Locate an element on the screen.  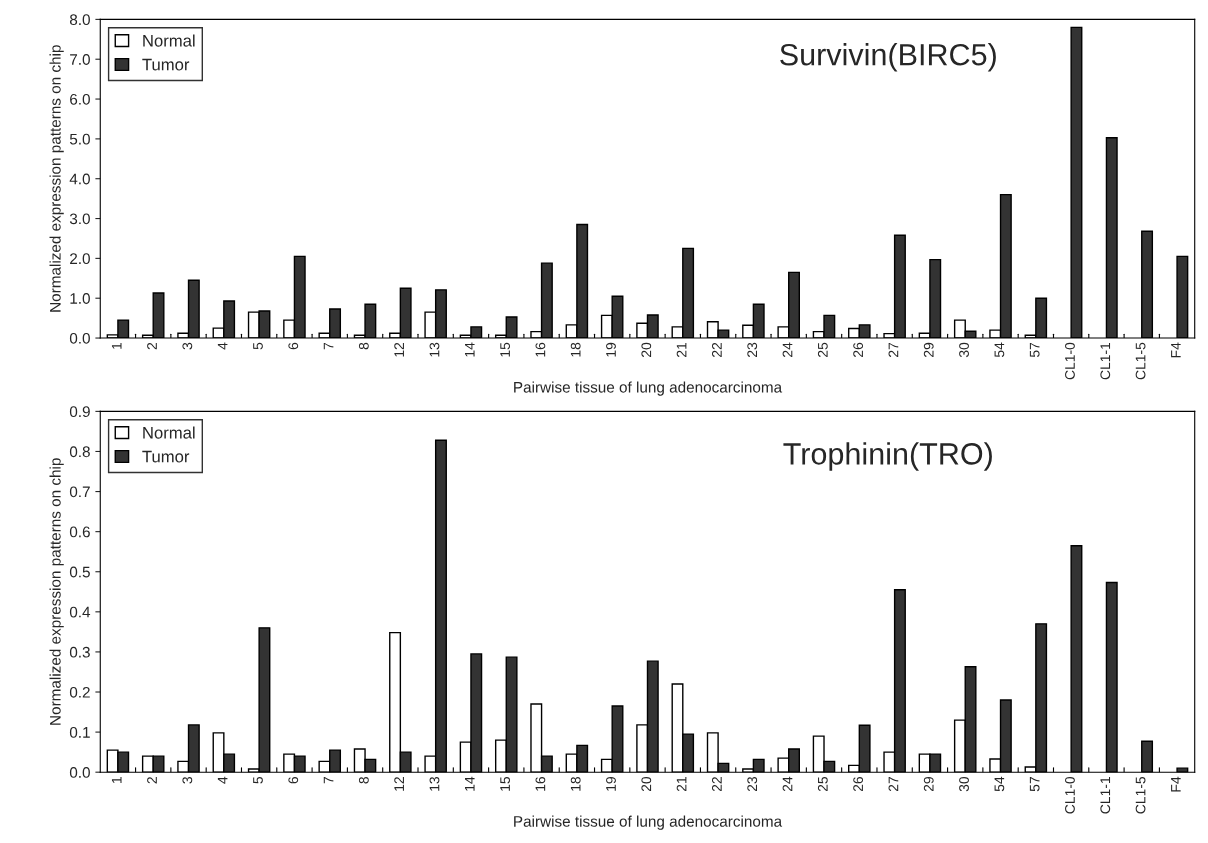
y-tick-label: 6.0 is located at coordinates (80, 99).